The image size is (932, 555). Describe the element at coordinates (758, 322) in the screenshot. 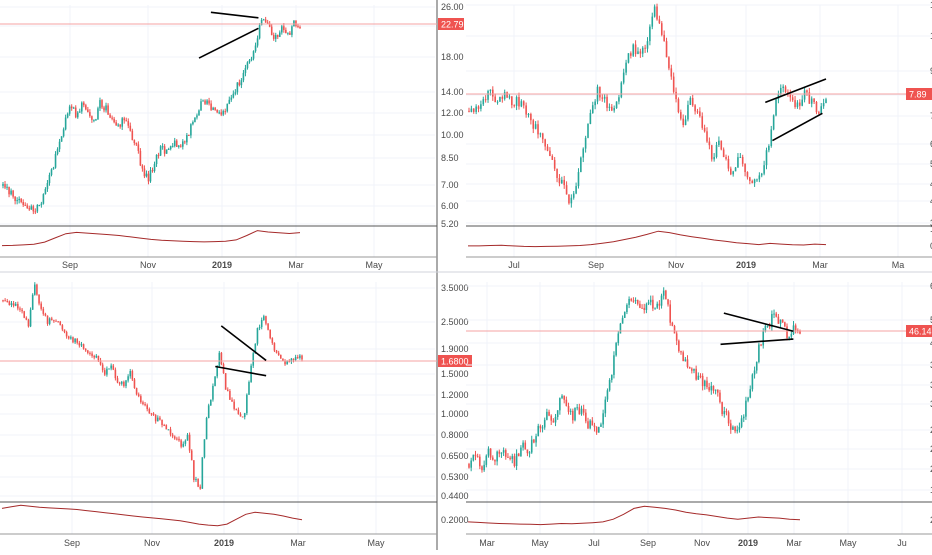

I see `pattern-trendline-upper` at that location.